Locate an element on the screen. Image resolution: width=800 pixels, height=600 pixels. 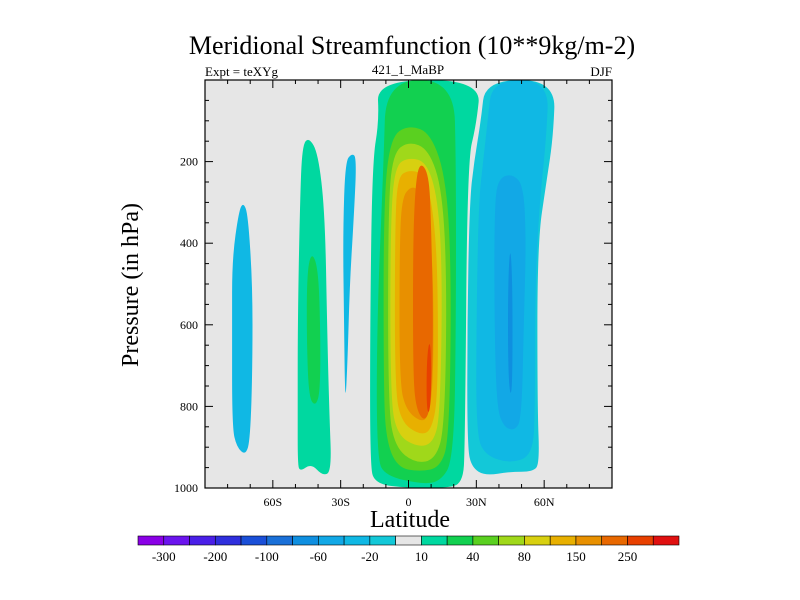
chart-subtitle-left: Expt = teXYg is located at coordinates (242, 71).